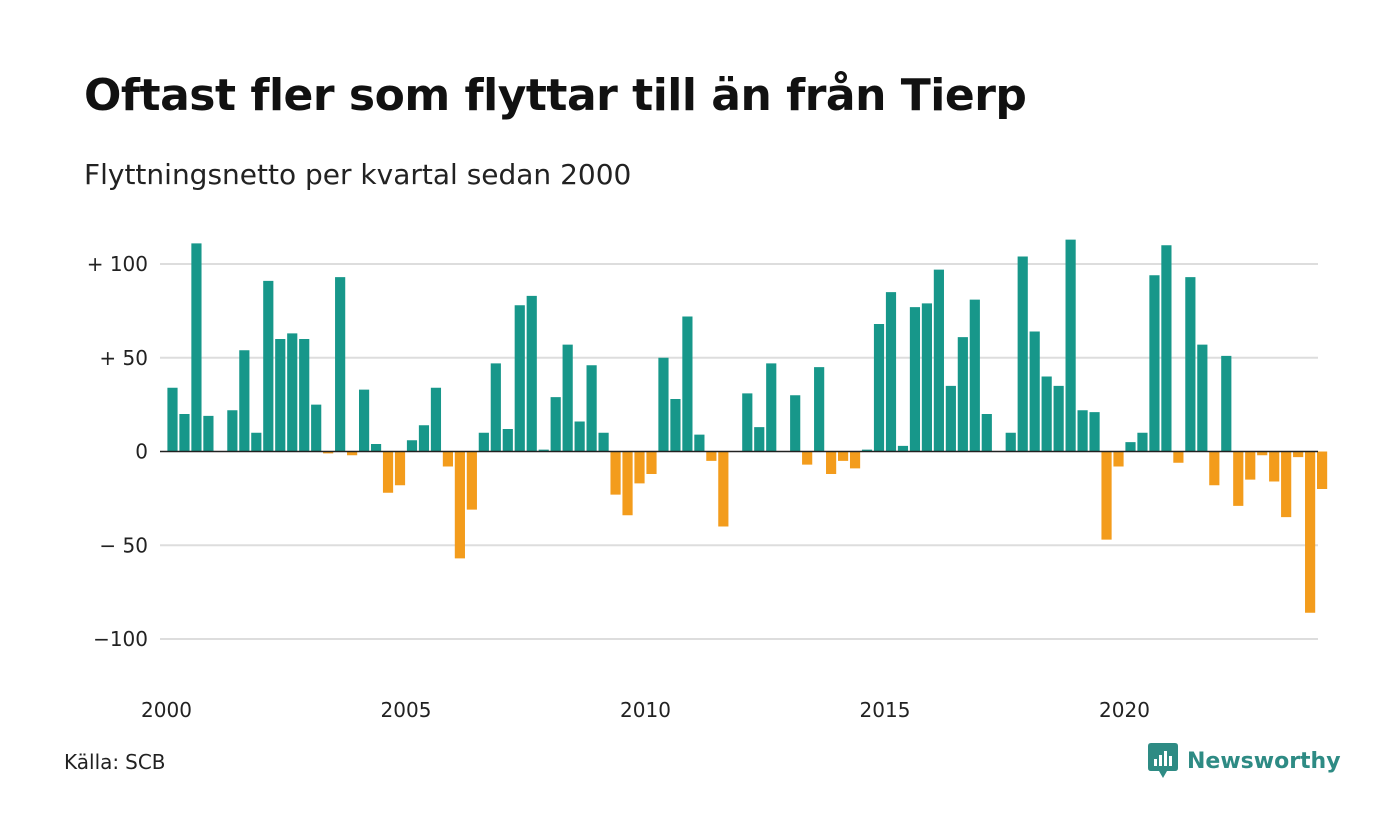 Image resolution: width=1400 pixels, height=840 pixels. I want to click on chart-subtitle: Flyttningsnetto per kvartal sedan 2000, so click(358, 174).